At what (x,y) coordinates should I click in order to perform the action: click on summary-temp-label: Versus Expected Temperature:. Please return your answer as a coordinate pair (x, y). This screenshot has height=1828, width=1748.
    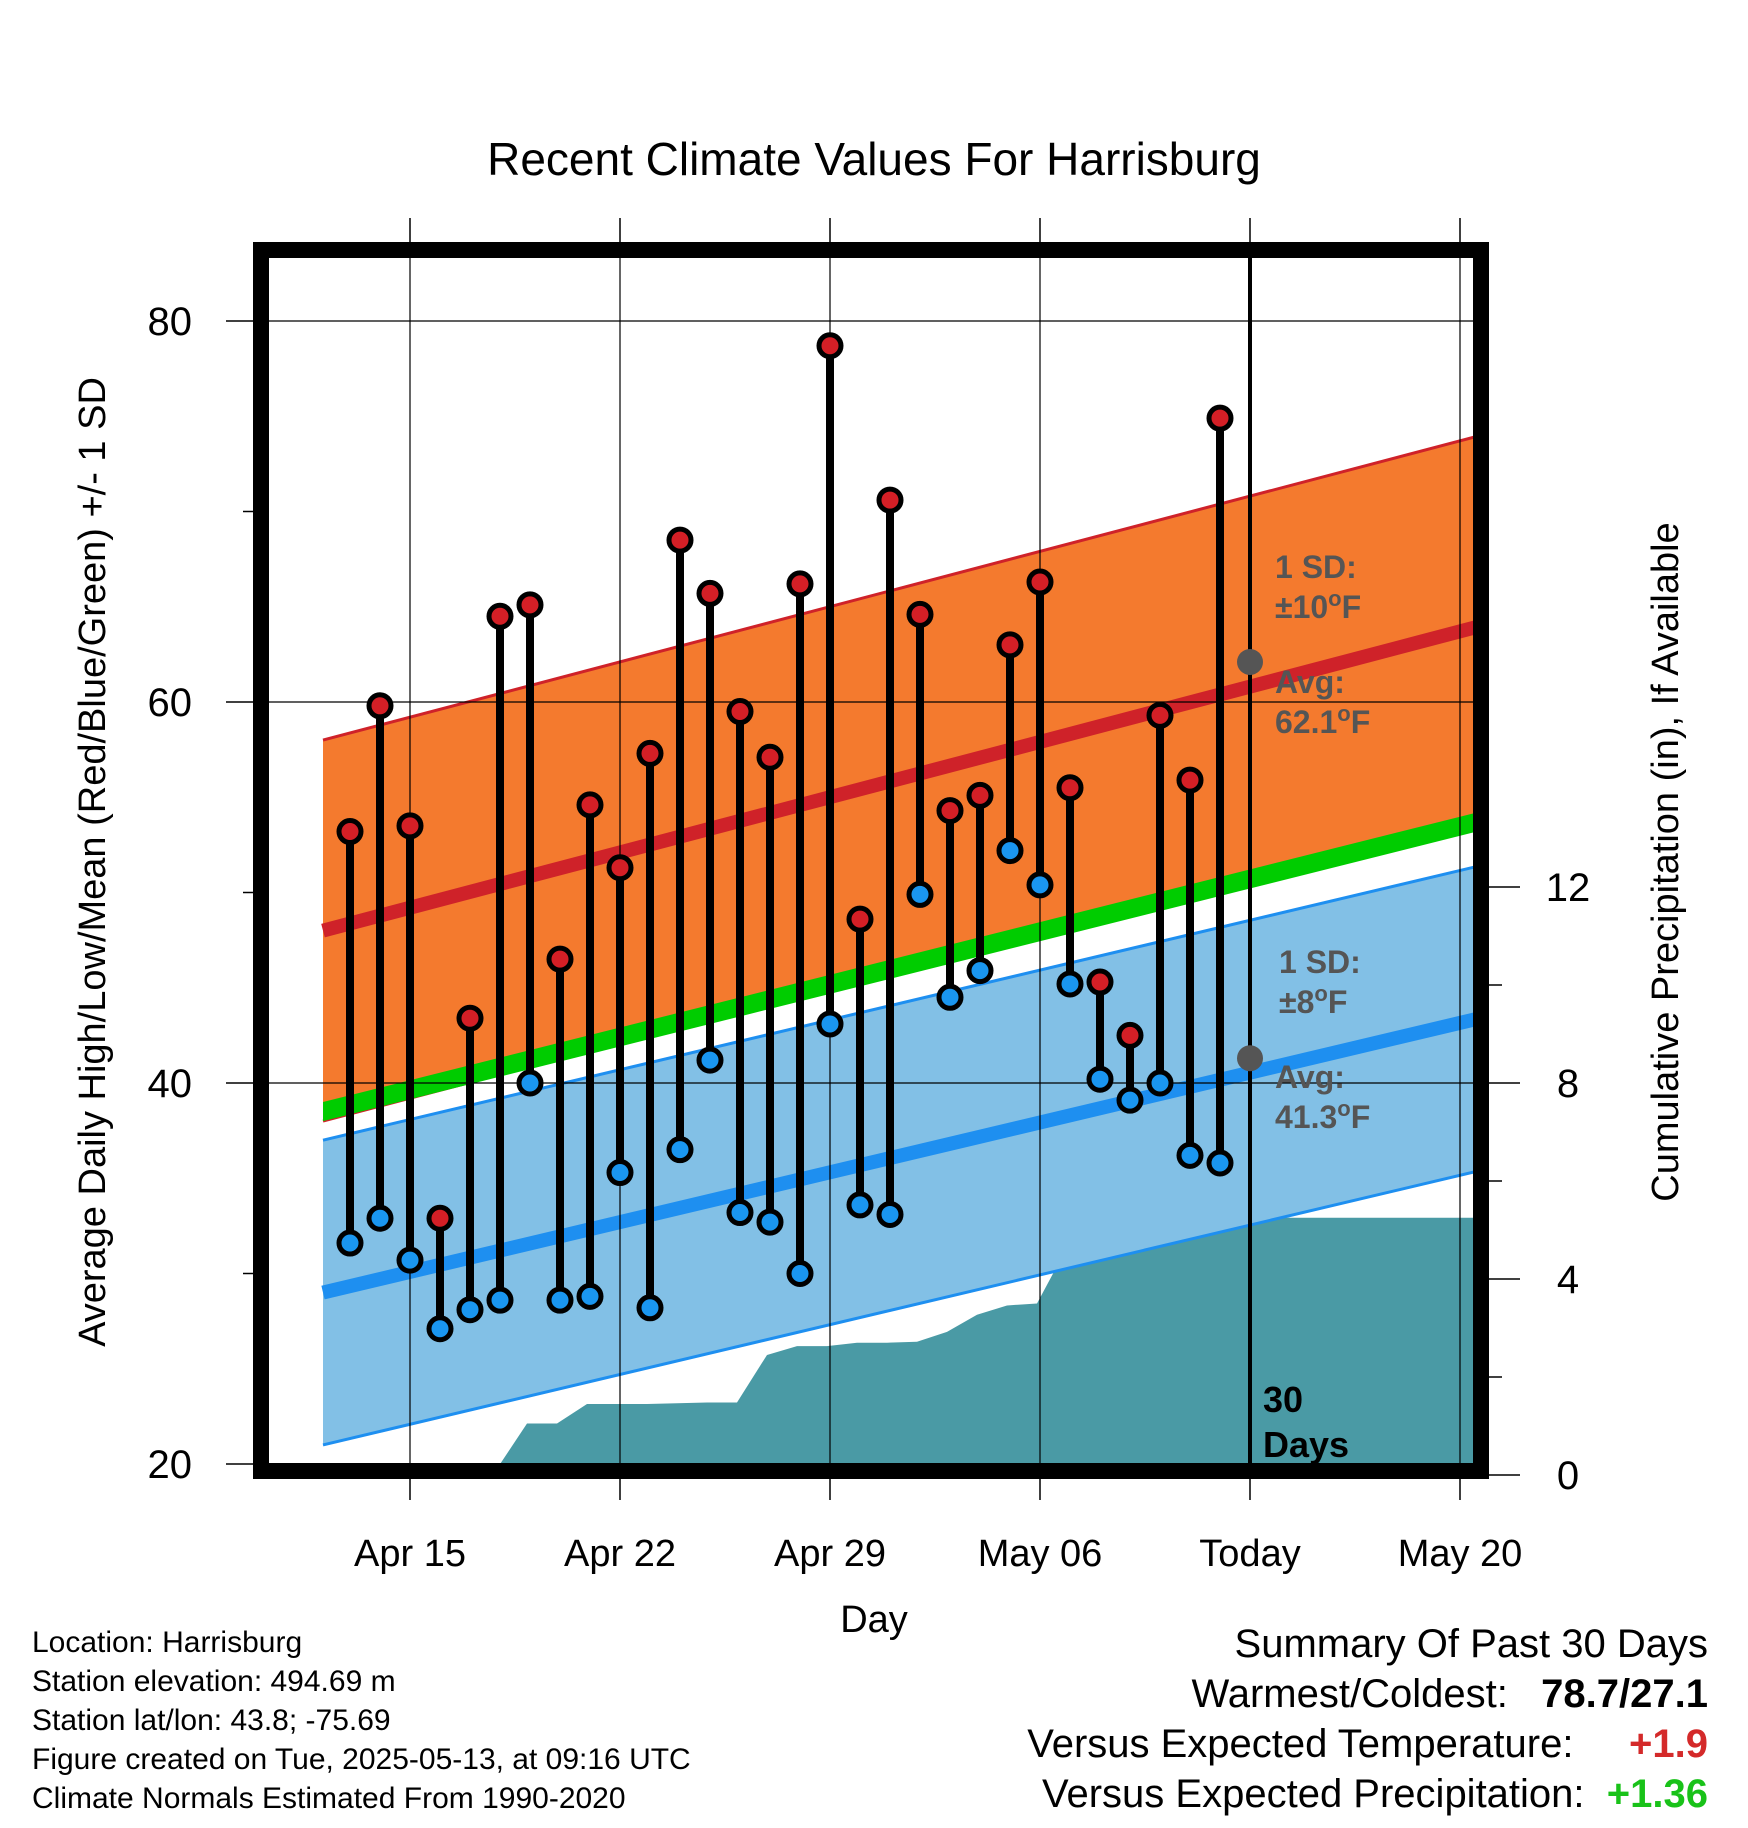
    Looking at the image, I should click on (1300, 1744).